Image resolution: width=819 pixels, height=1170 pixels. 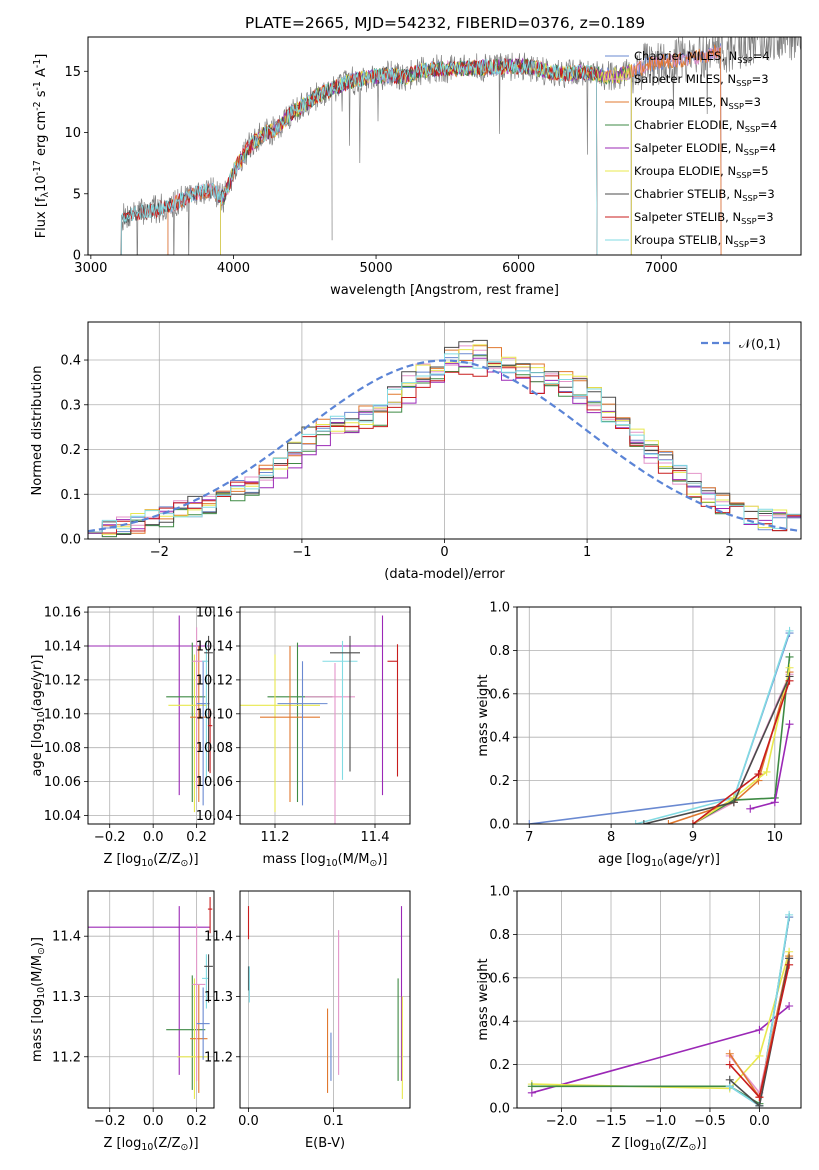 I want to click on x-tick-label: 2, so click(x=730, y=552).